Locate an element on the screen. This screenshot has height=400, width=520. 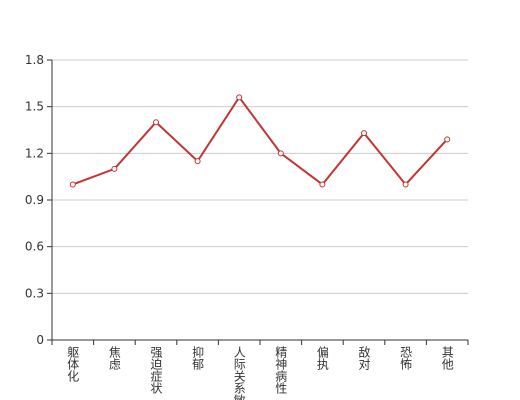
y-tick-label: 1.5 is located at coordinates (34, 107).